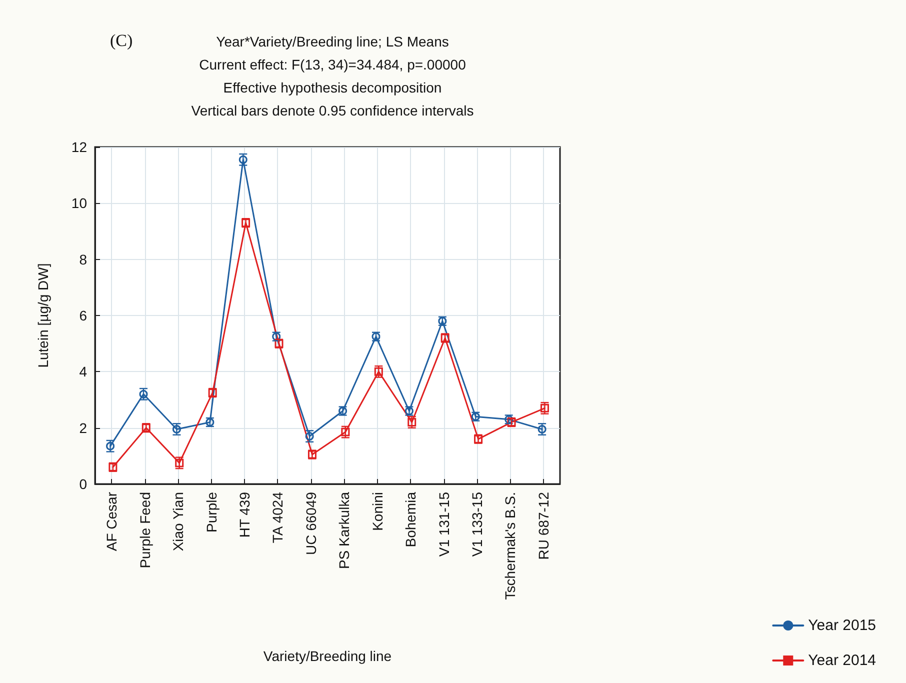 Image resolution: width=906 pixels, height=683 pixels. What do you see at coordinates (121, 40) in the screenshot?
I see `text: (C)` at bounding box center [121, 40].